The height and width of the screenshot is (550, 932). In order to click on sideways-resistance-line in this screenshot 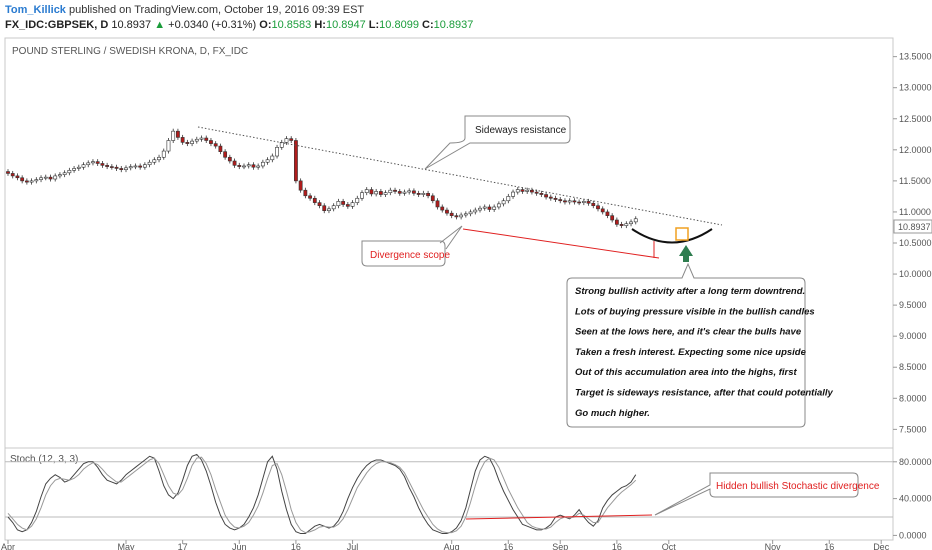, I will do `click(460, 176)`.